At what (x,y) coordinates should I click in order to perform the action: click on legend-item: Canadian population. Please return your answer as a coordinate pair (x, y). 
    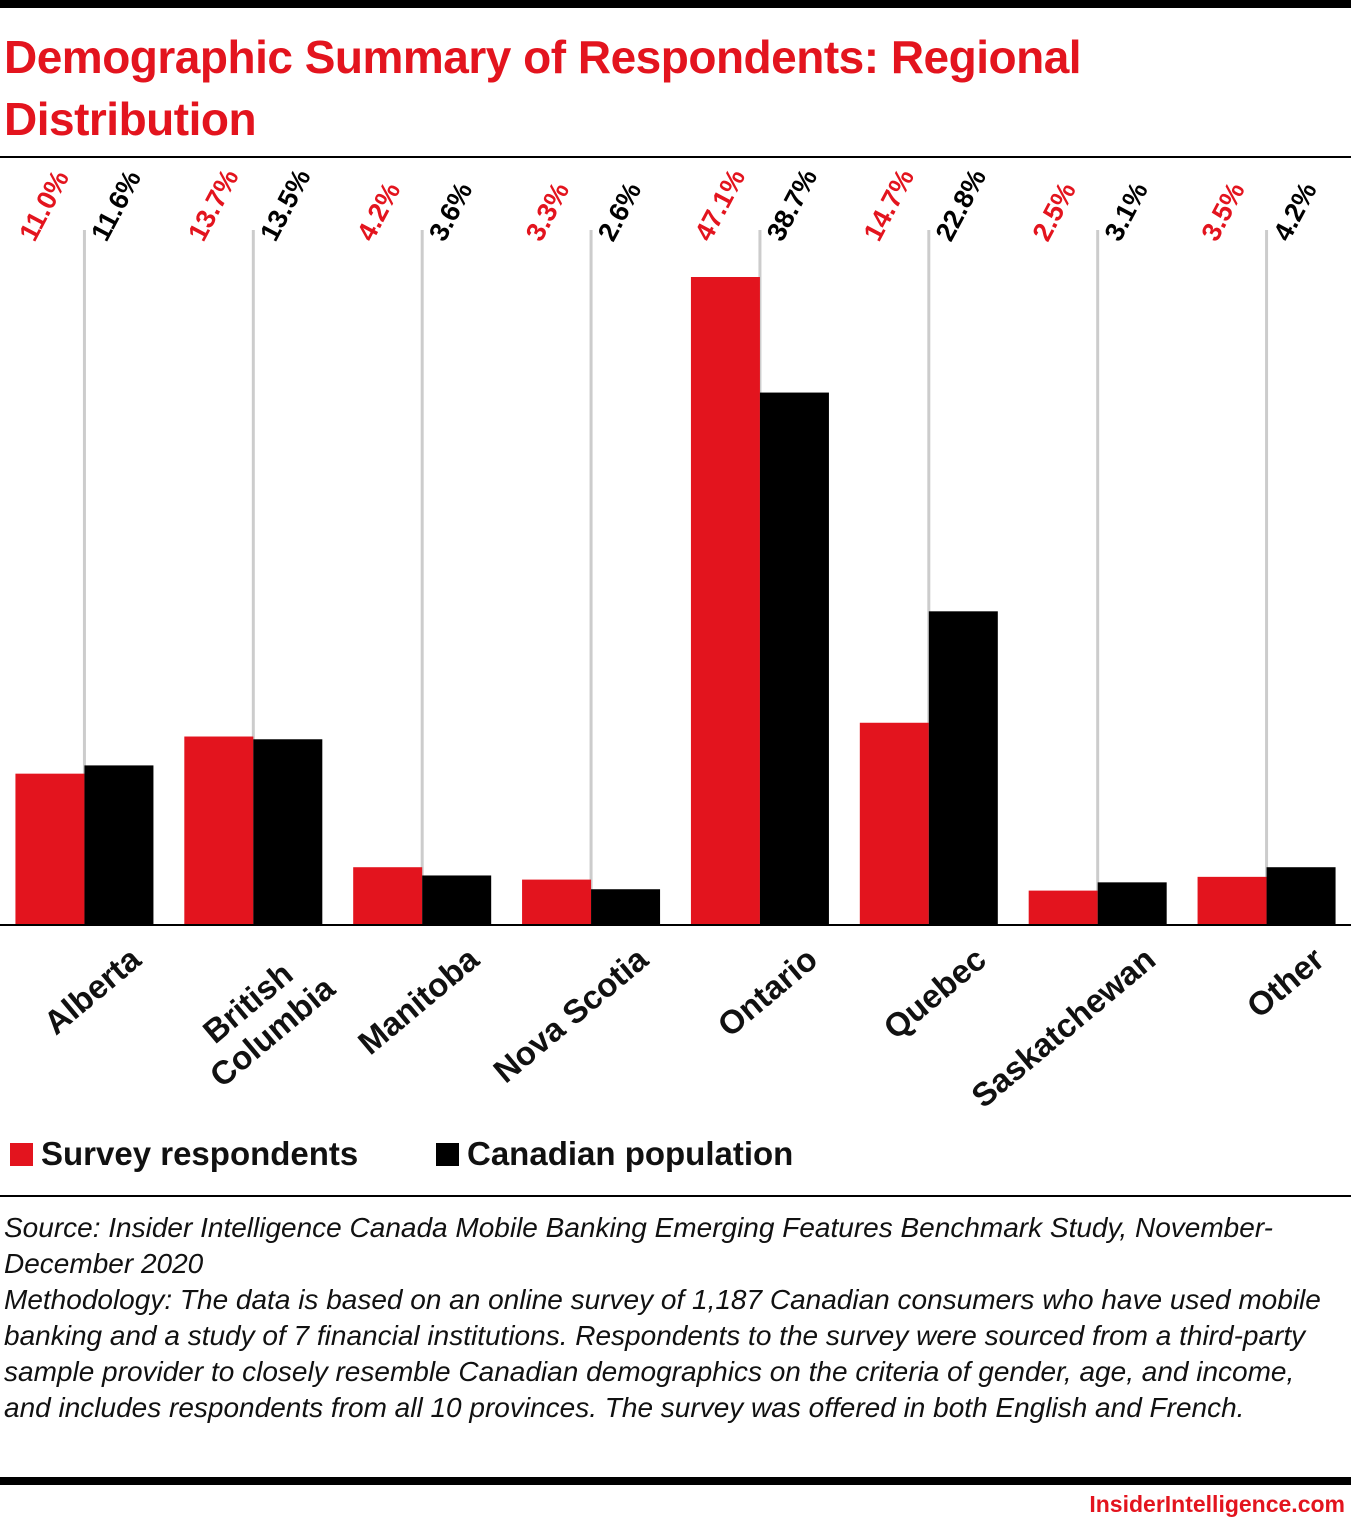
    Looking at the image, I should click on (614, 1154).